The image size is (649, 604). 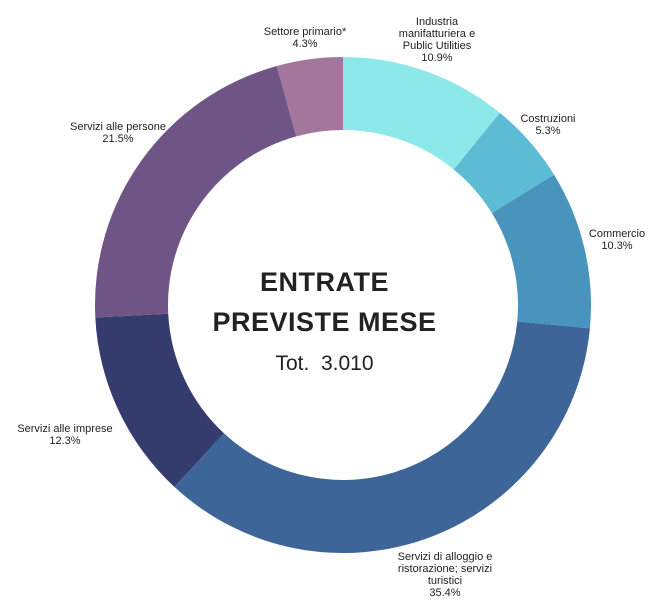 I want to click on value-label: 4.3%, so click(x=305, y=44).